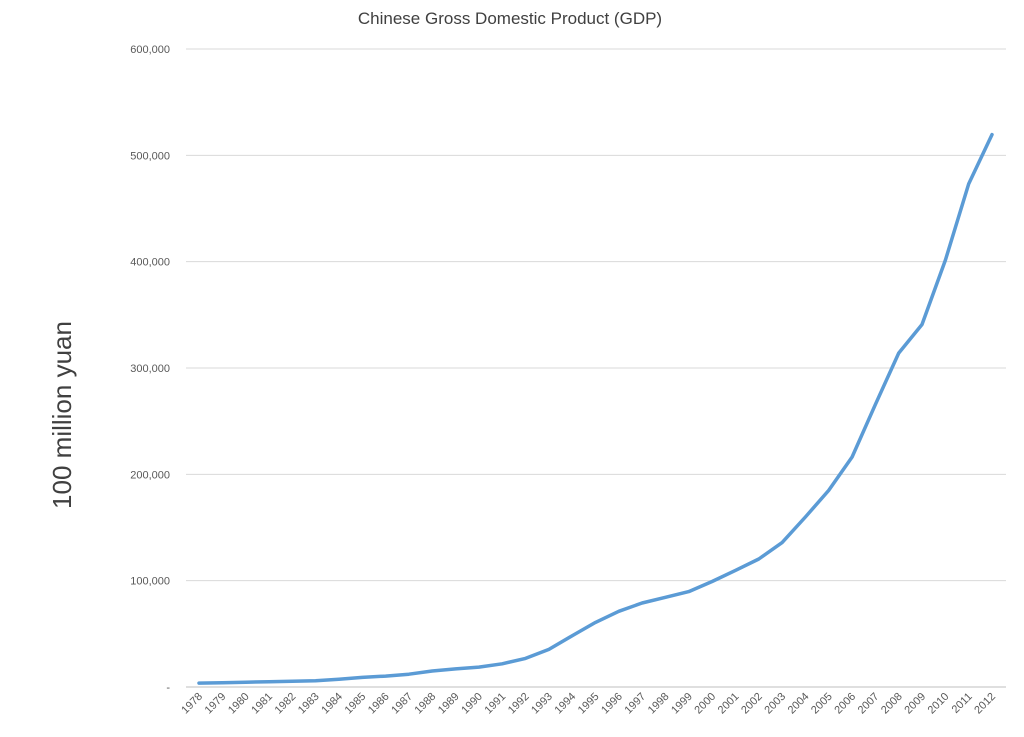 The width and height of the screenshot is (1024, 737). I want to click on x-tick-label: 2002, so click(752, 704).